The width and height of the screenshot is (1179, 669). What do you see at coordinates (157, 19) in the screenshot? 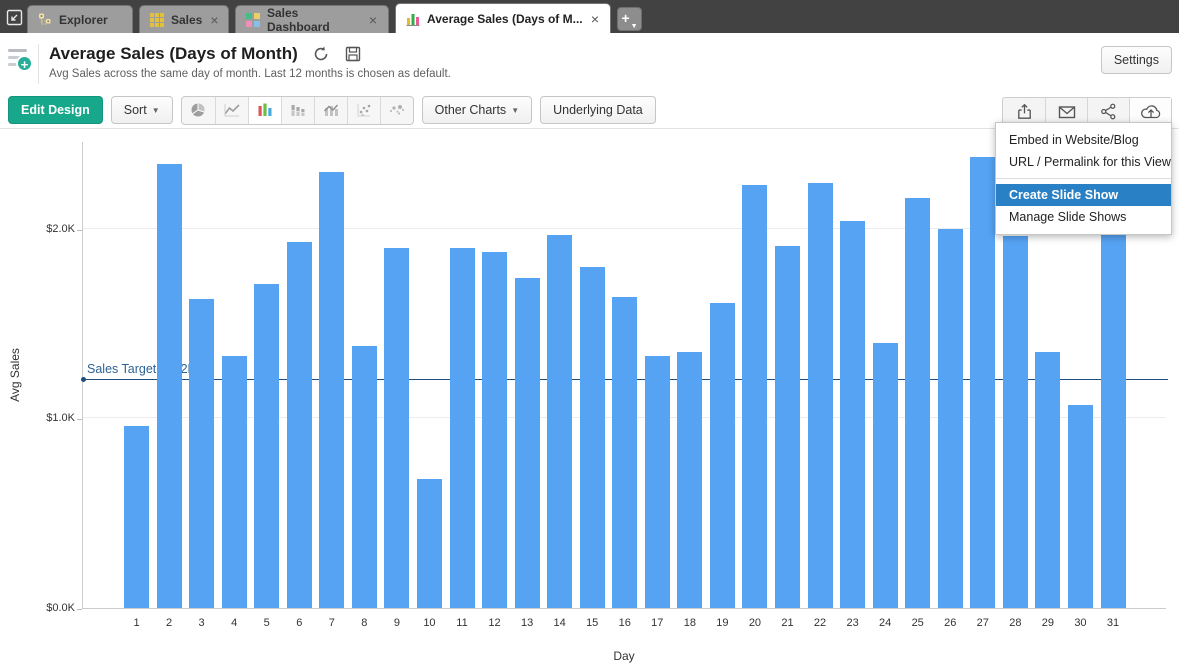
I see `grid-table-icon` at bounding box center [157, 19].